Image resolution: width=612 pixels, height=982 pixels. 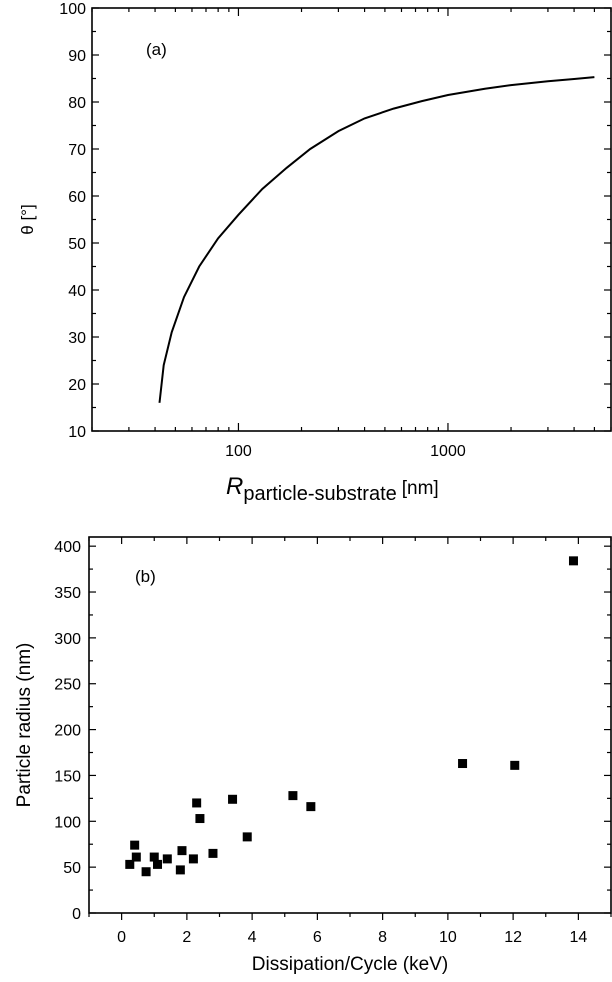 What do you see at coordinates (67, 731) in the screenshot?
I see `y-tick-label: 200` at bounding box center [67, 731].